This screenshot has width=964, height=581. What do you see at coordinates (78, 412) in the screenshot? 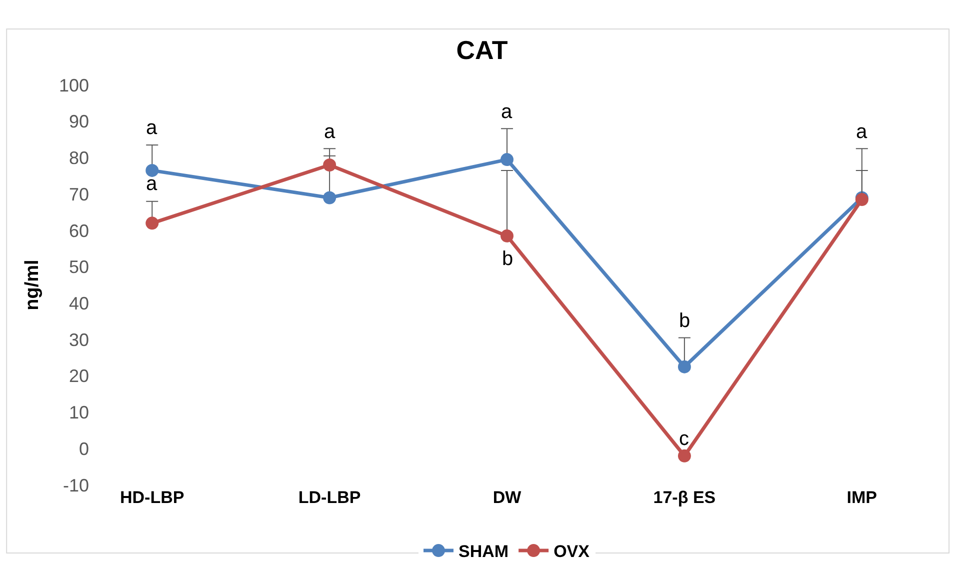
I see `y-tick-label: 10` at bounding box center [78, 412].